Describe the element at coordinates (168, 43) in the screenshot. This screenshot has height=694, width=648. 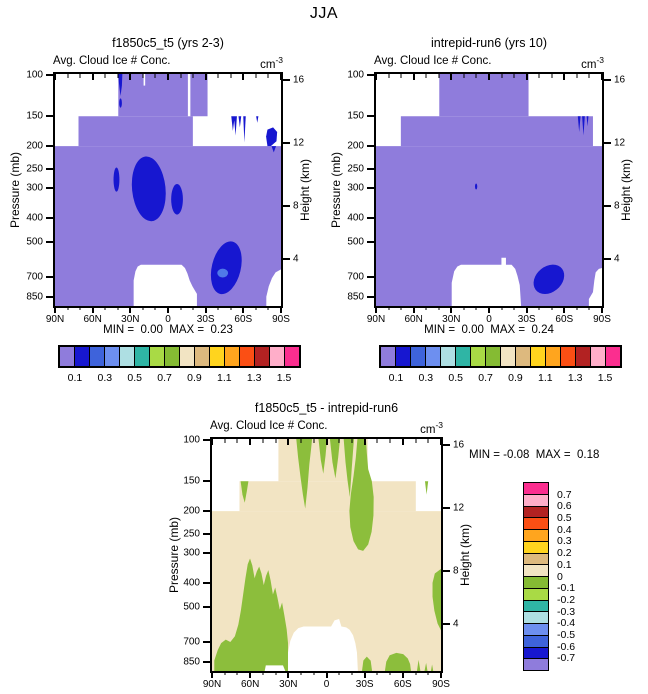
I see `panel-title: f1850c5_t5 (yrs 2-3)` at that location.